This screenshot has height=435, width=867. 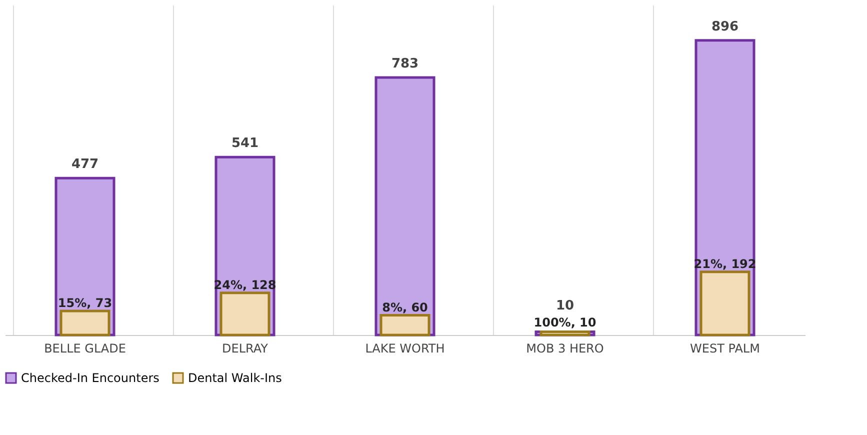 I want to click on data-label: 541, so click(x=245, y=144).